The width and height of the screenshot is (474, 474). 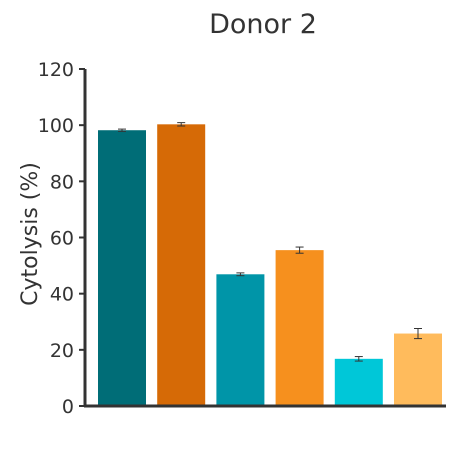 I want to click on y-tick-label: 60, so click(x=62, y=239).